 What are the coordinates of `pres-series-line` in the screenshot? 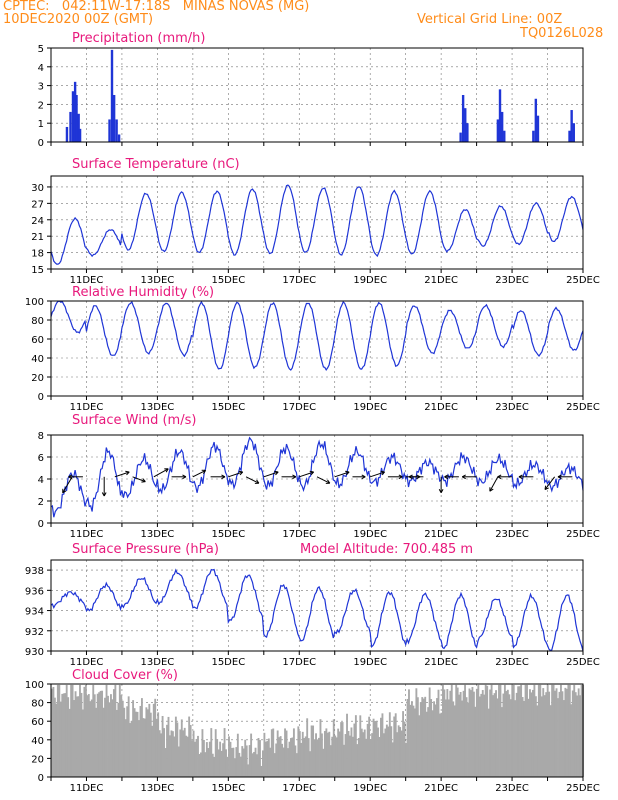 It's located at (317, 610).